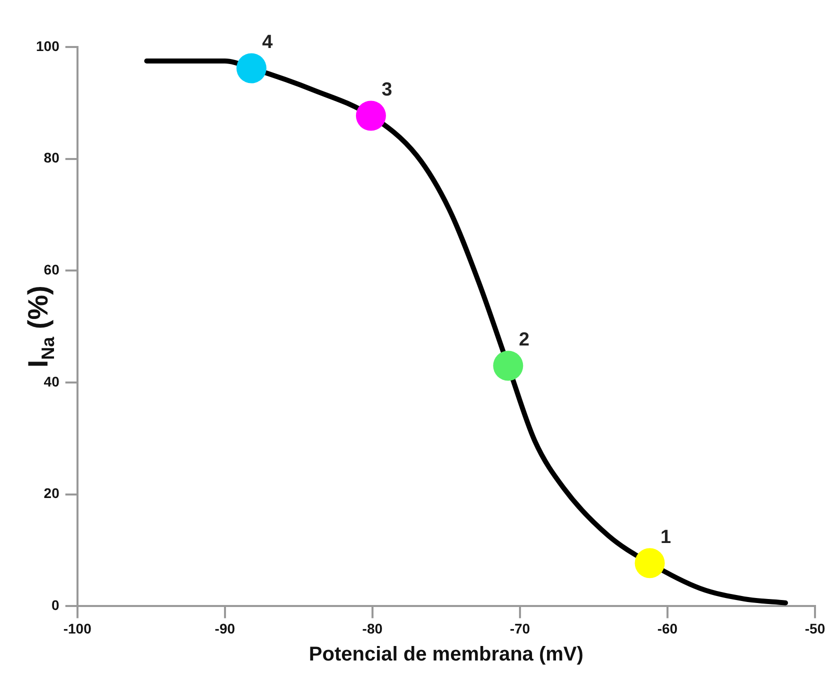 The image size is (831, 683). Describe the element at coordinates (667, 628) in the screenshot. I see `x-tick-label: -60` at that location.